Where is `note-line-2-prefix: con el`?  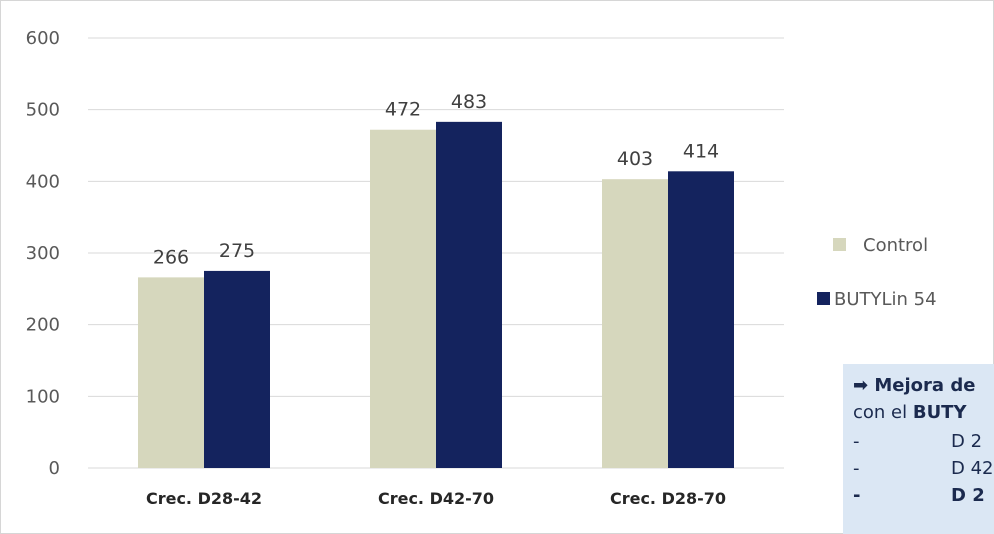 note-line-2-prefix: con el is located at coordinates (883, 412).